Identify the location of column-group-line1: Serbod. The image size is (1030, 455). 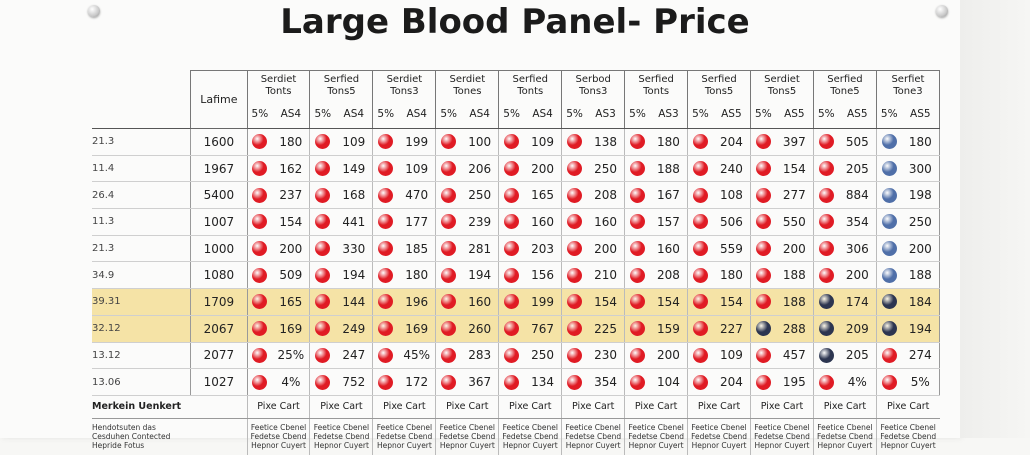
(593, 79).